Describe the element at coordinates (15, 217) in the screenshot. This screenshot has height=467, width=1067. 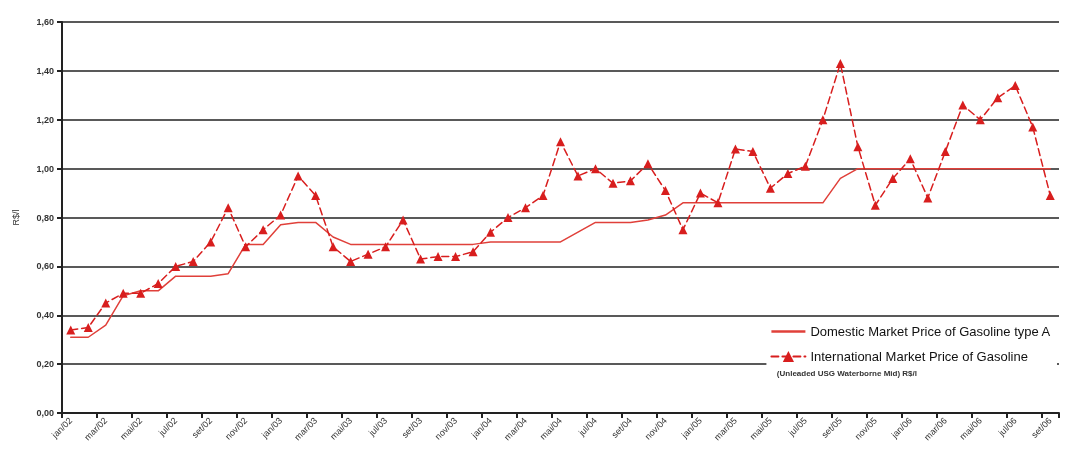
I see `y-axis-title: R$/l` at that location.